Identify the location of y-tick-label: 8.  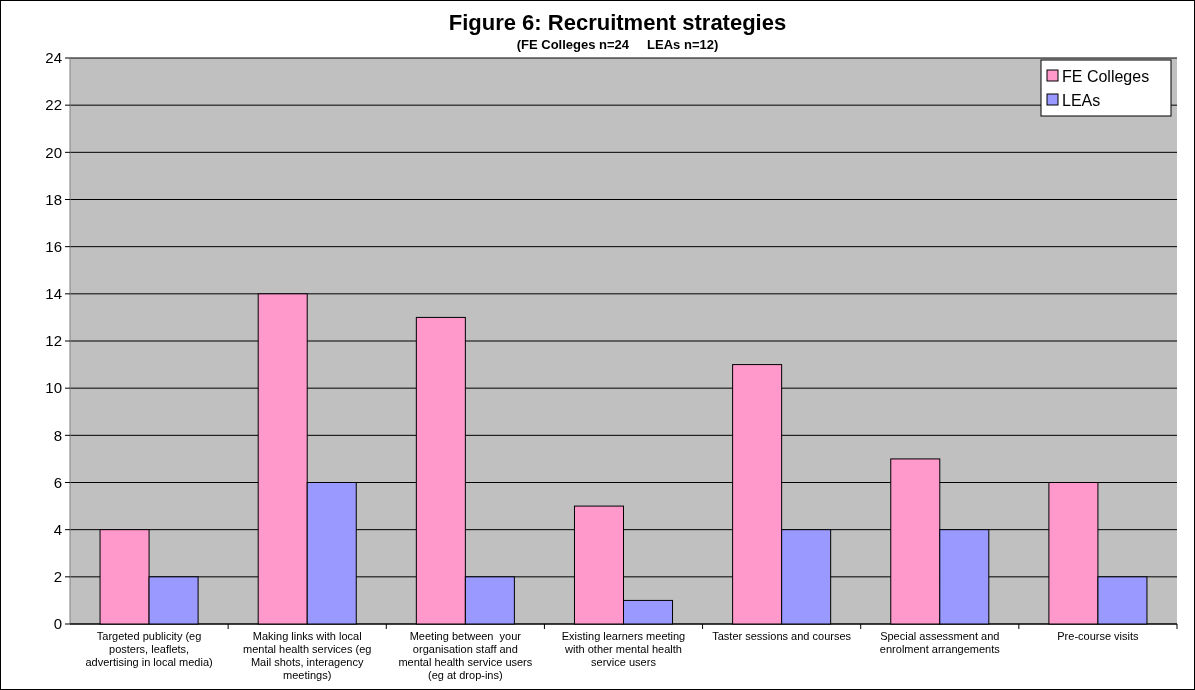
(57, 435).